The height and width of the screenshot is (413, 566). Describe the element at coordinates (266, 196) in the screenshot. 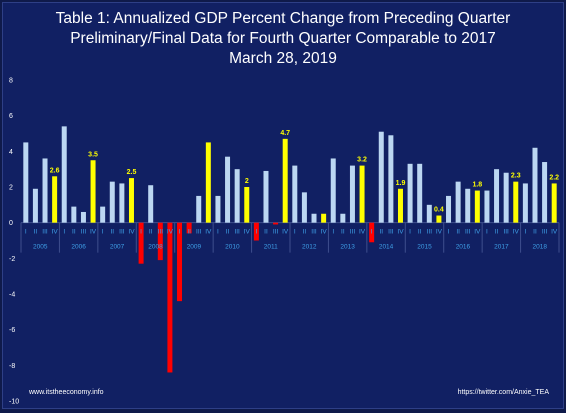

I see `bar-2011-q2` at that location.